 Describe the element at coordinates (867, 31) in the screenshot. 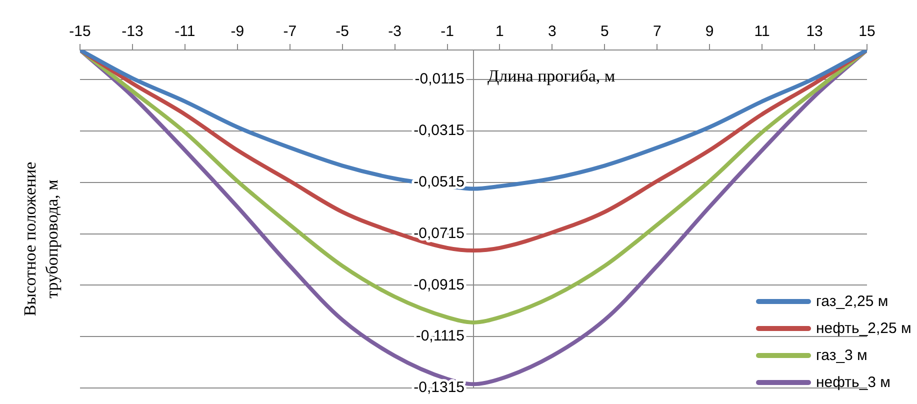

I see `x-tick-label: 15` at that location.